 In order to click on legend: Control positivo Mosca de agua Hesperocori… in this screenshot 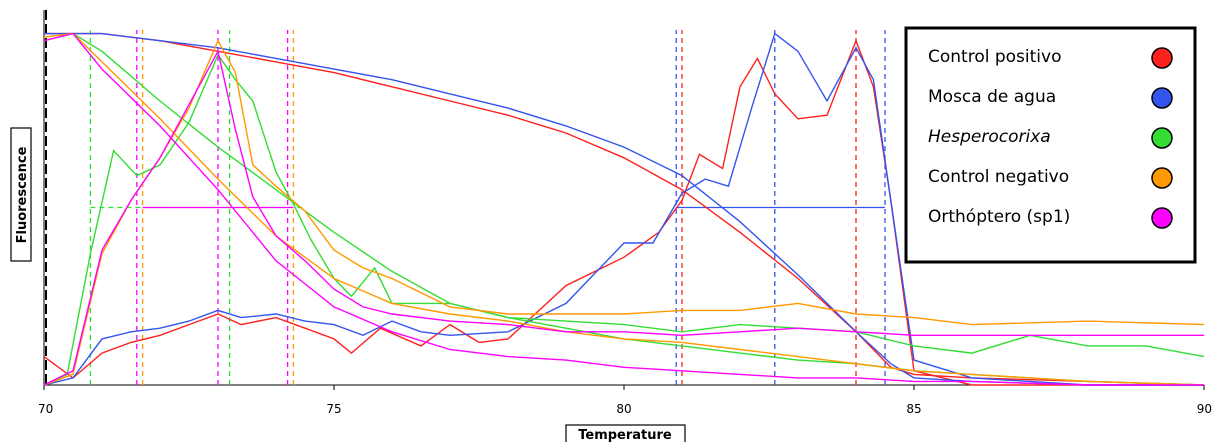, I will do `click(1050, 145)`.